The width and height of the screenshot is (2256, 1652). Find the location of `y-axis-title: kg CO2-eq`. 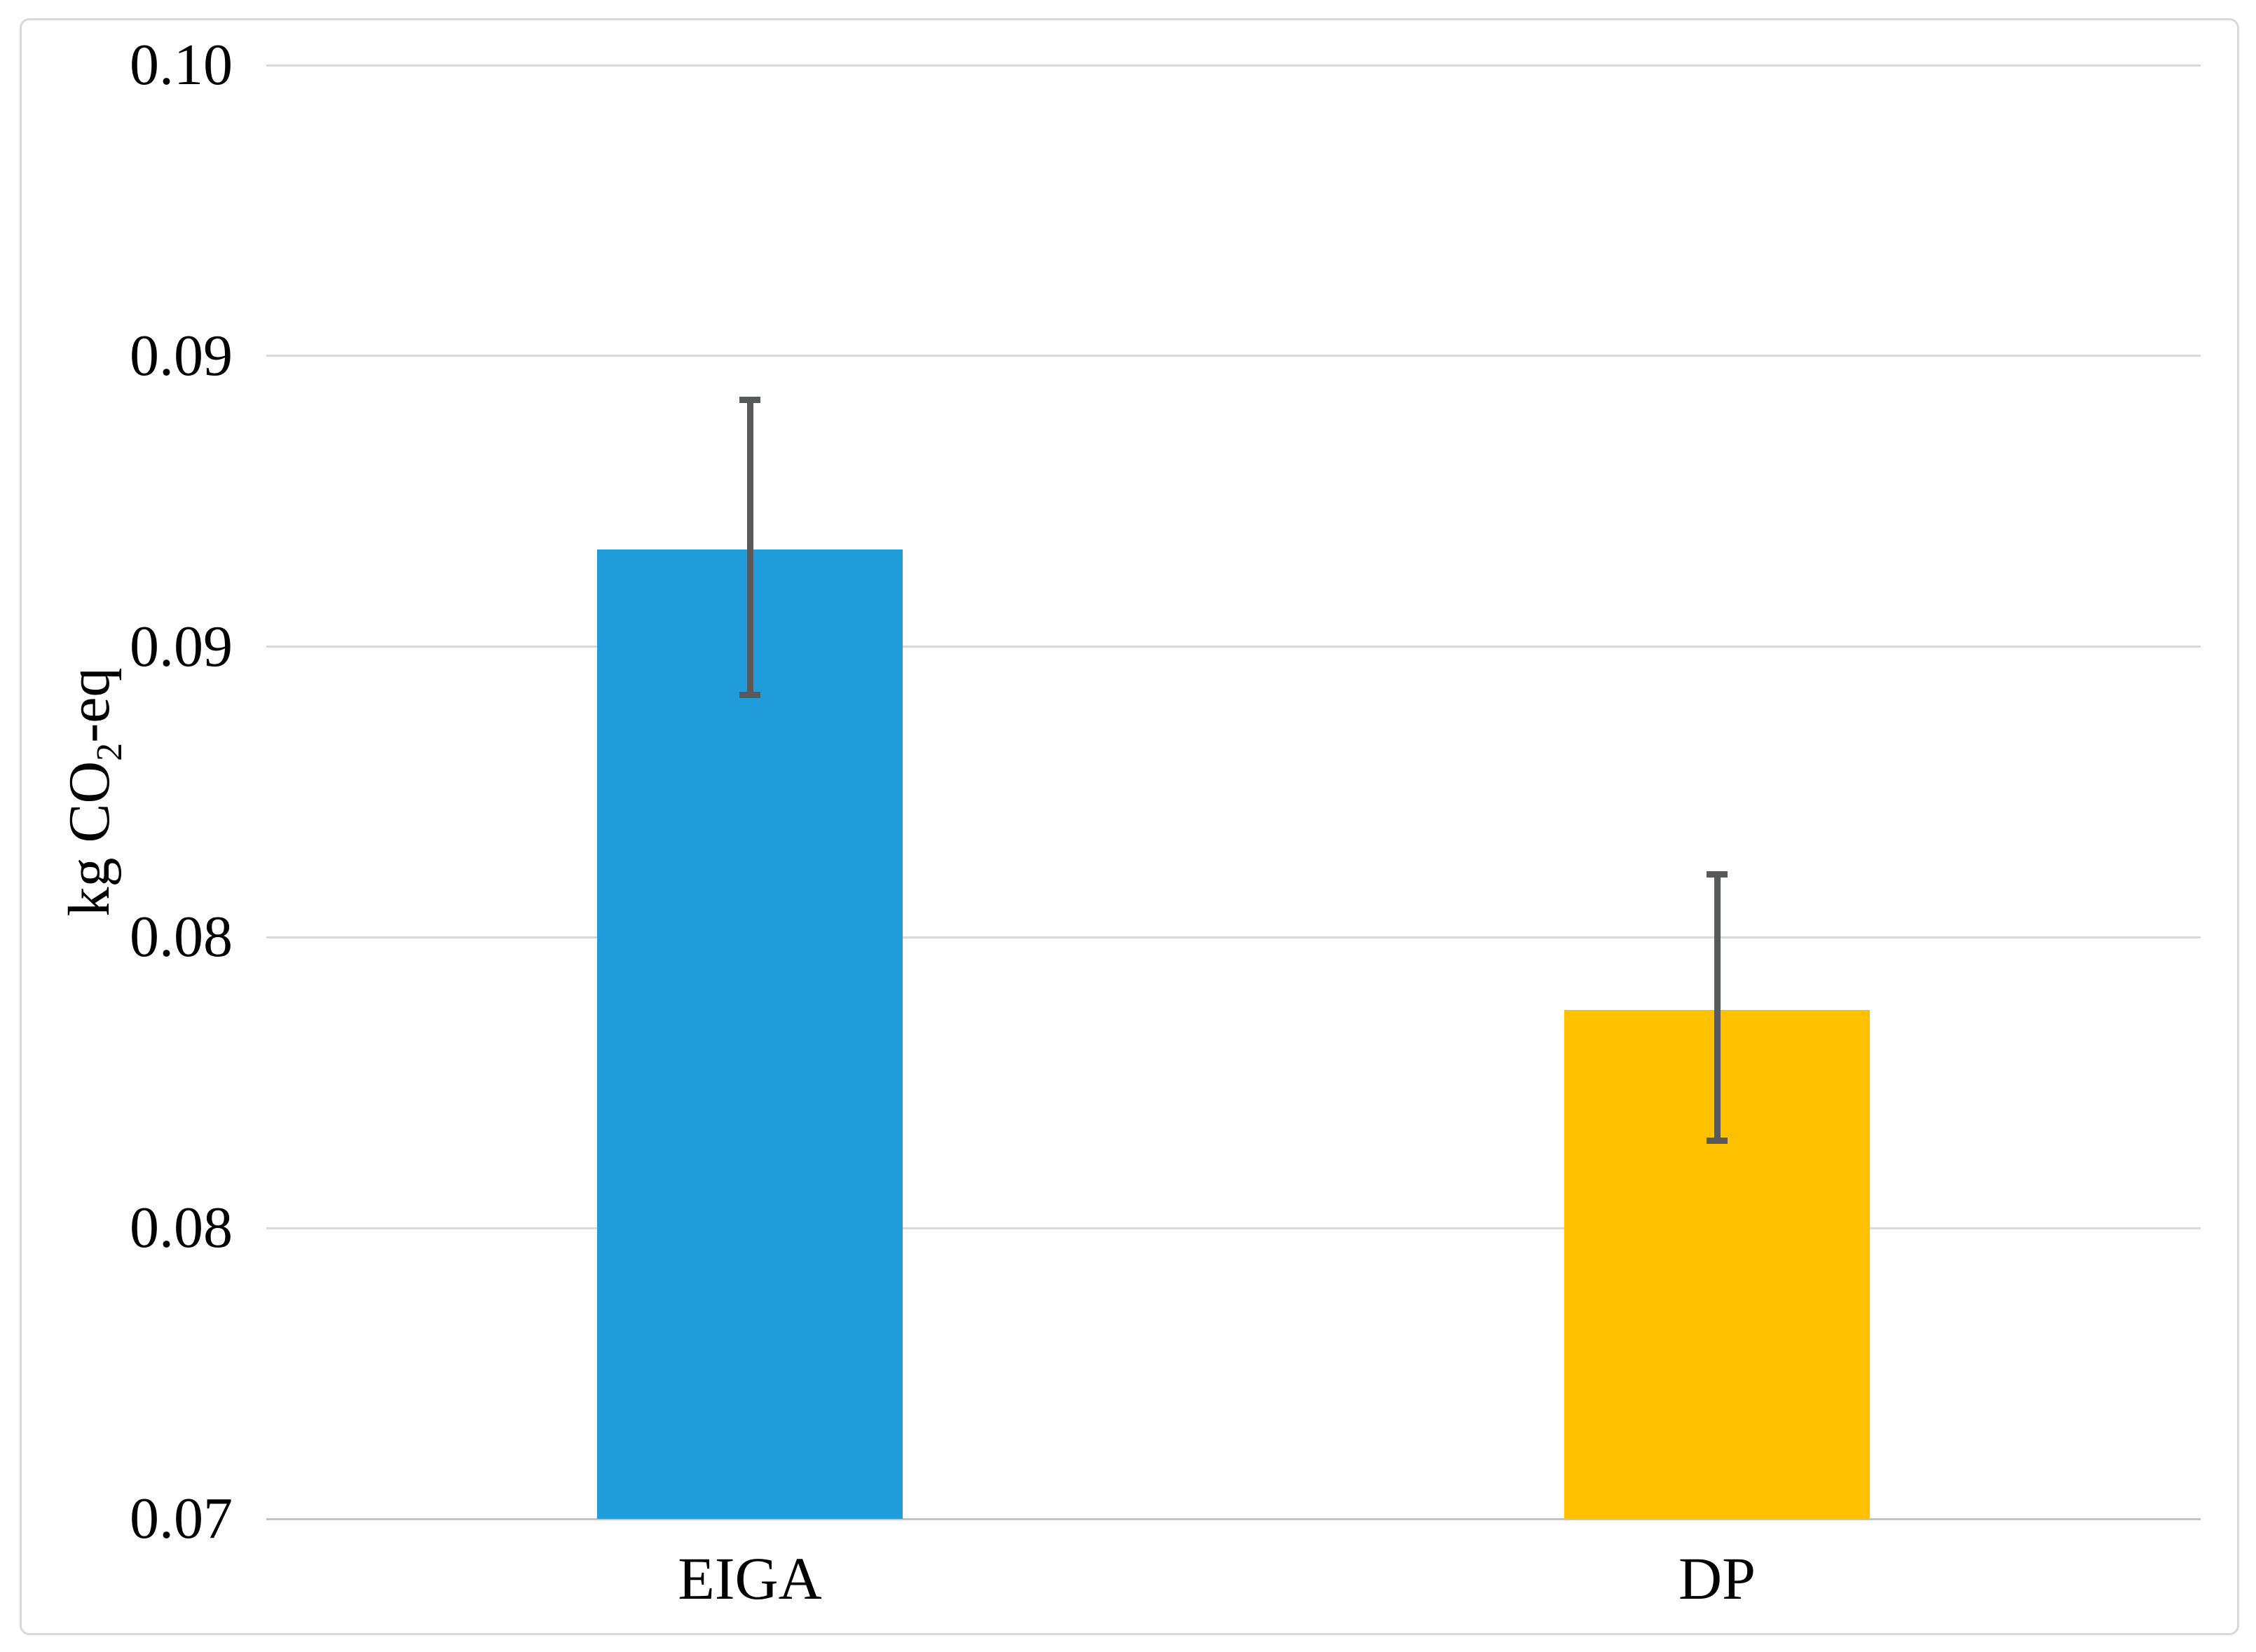

y-axis-title: kg CO2-eq is located at coordinates (90, 792).